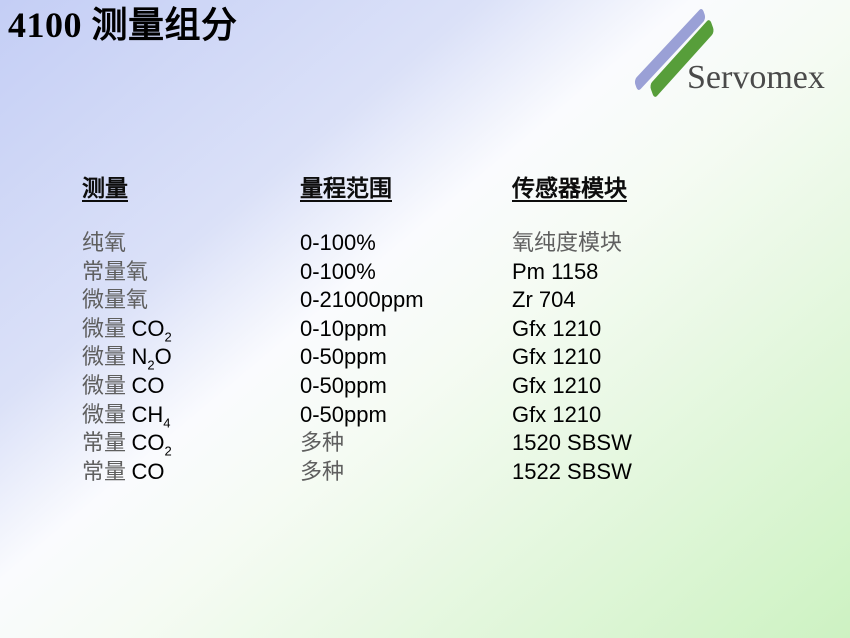 The image size is (850, 638). What do you see at coordinates (343, 328) in the screenshot?
I see `table-cell: 0-10ppm` at bounding box center [343, 328].